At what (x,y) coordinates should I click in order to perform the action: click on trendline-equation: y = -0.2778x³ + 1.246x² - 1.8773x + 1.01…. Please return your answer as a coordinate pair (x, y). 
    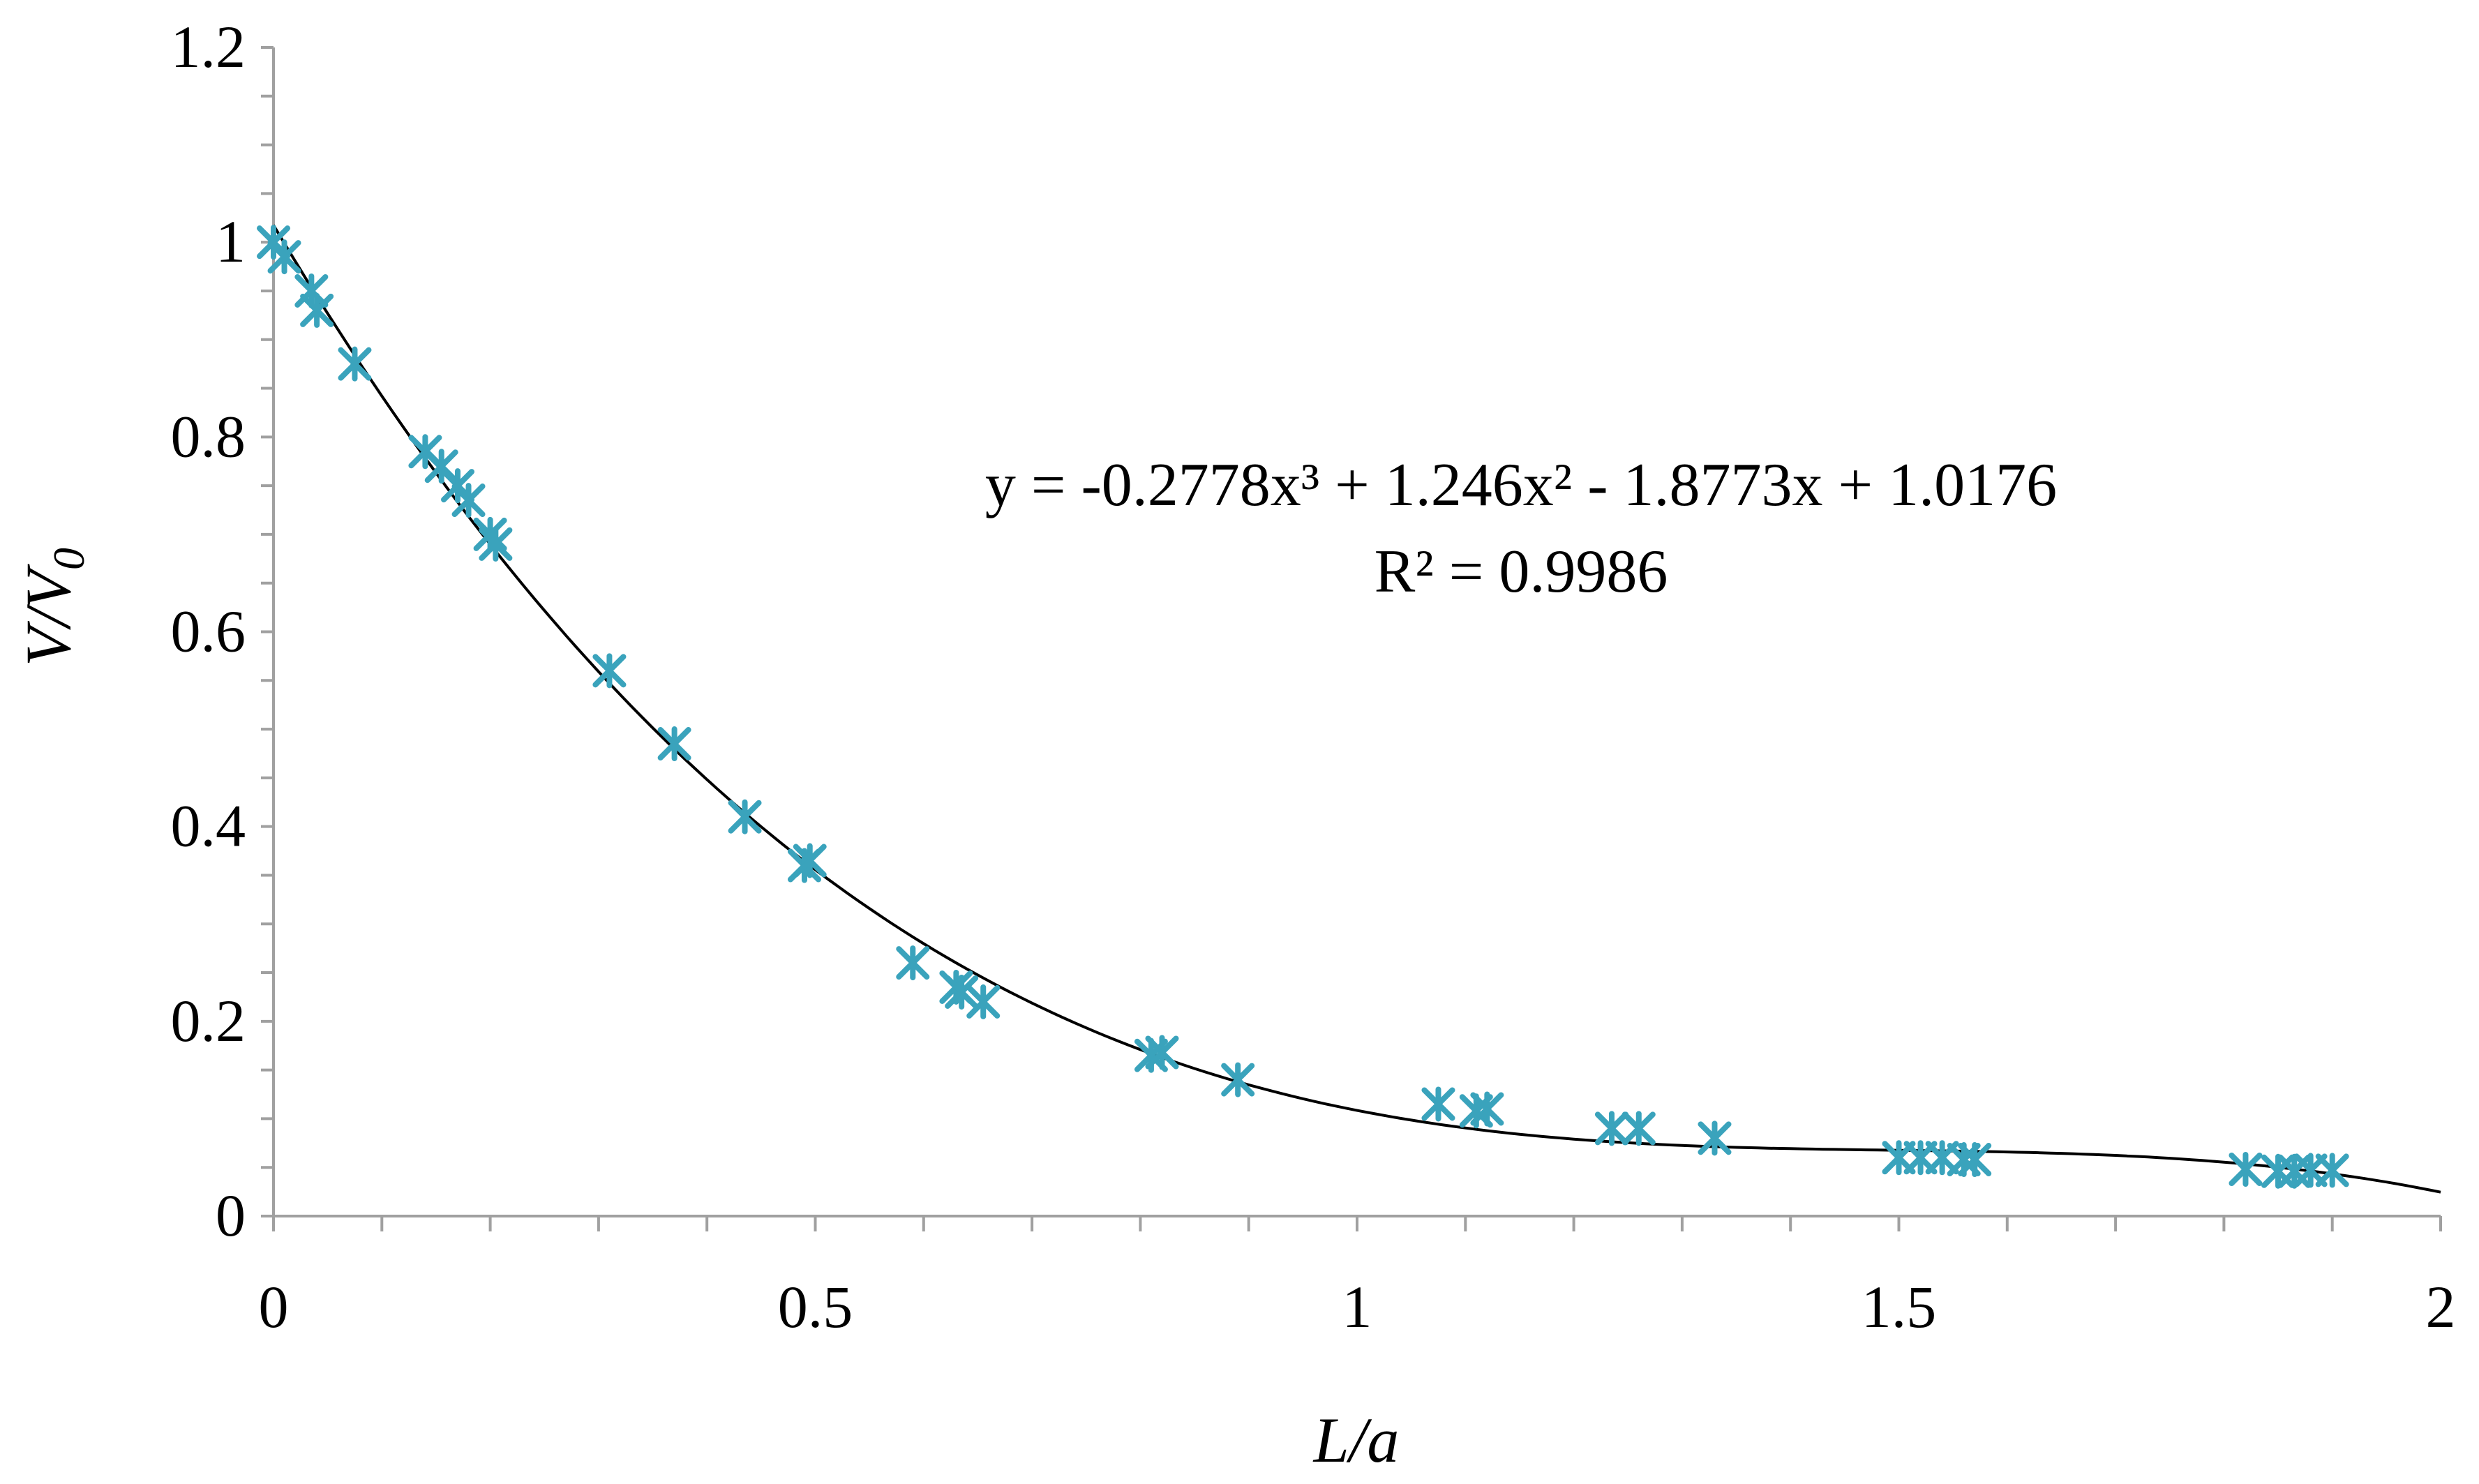
    Looking at the image, I should click on (1521, 485).